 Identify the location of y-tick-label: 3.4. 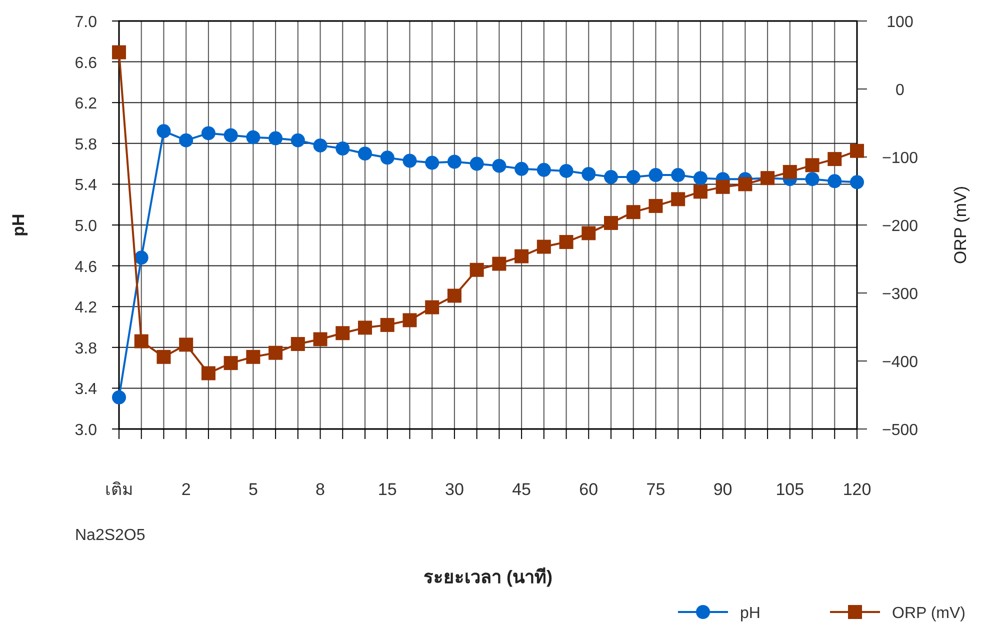
(86, 389).